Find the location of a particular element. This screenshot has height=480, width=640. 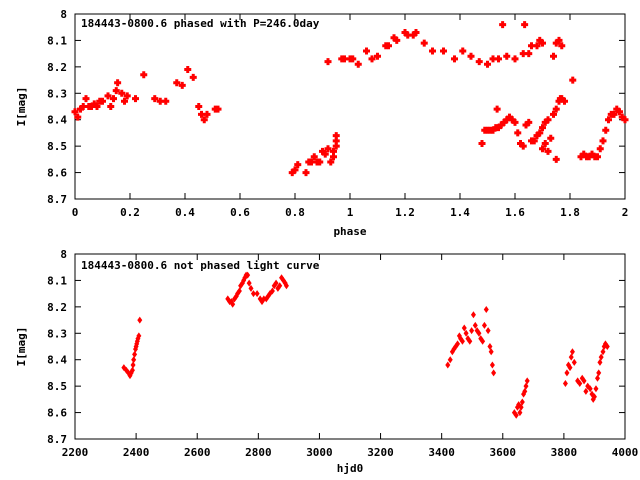

y-tick-label: 8.4 is located at coordinates (57, 360).